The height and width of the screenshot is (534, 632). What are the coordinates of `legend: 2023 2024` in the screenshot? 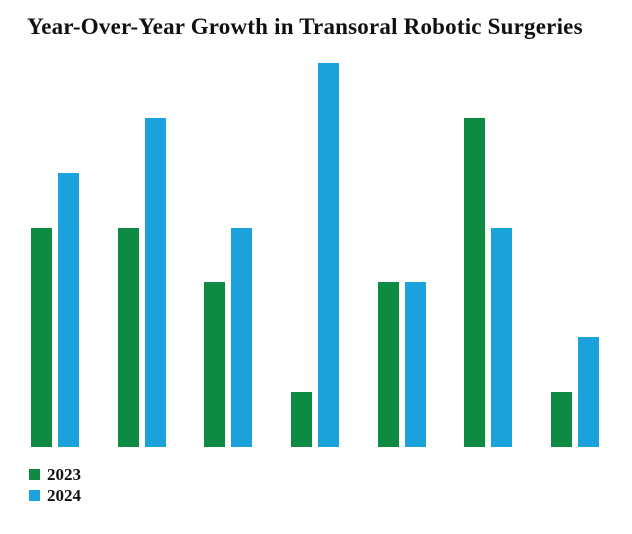 It's located at (55, 485).